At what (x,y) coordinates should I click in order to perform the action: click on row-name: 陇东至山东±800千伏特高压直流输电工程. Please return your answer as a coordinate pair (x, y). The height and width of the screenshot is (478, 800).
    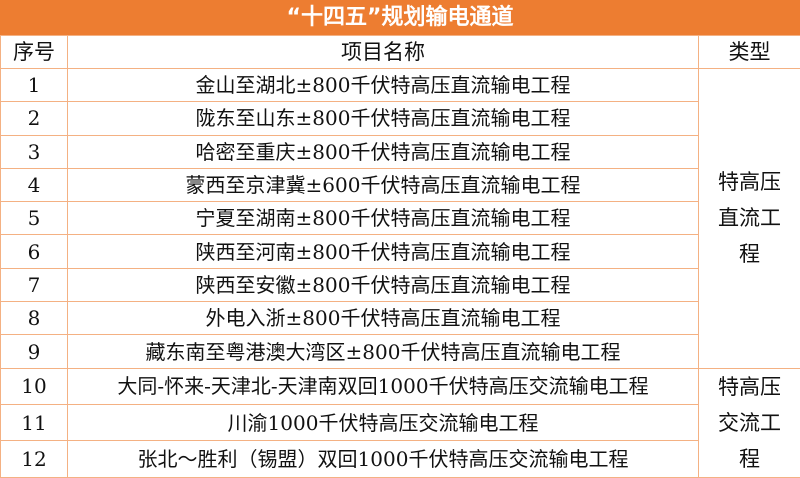
    Looking at the image, I should click on (383, 118).